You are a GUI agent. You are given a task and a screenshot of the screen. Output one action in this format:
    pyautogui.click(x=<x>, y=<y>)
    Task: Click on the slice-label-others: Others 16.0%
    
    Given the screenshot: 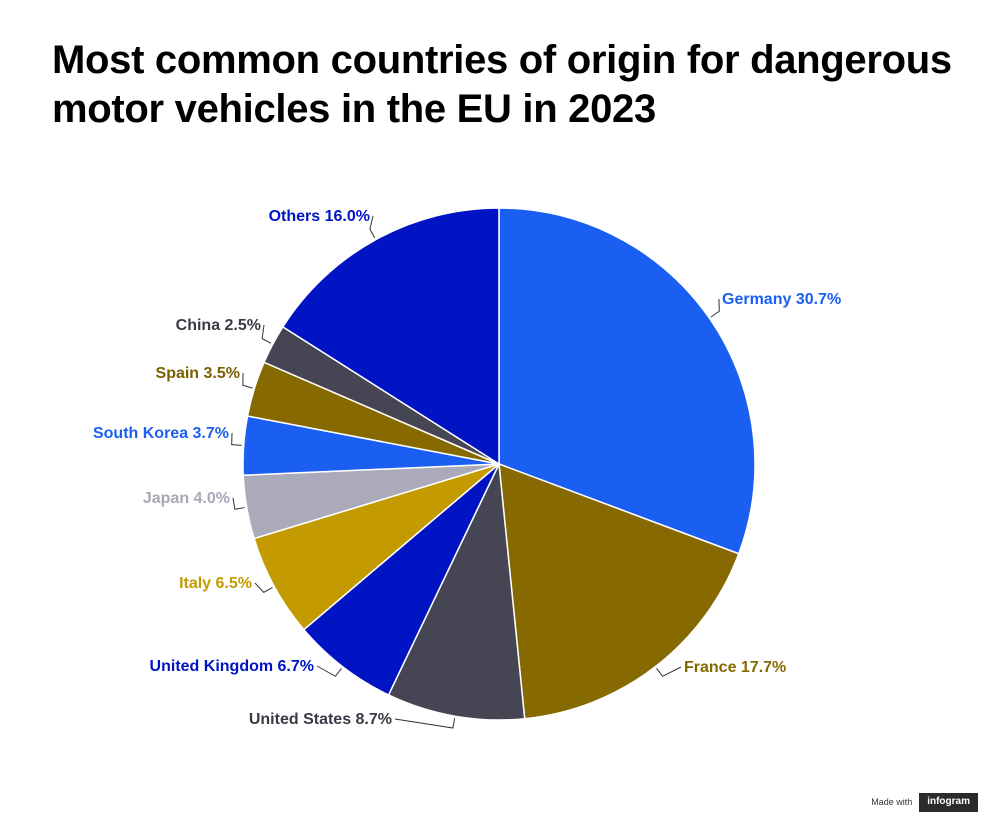 What is the action you would take?
    pyautogui.click(x=319, y=216)
    